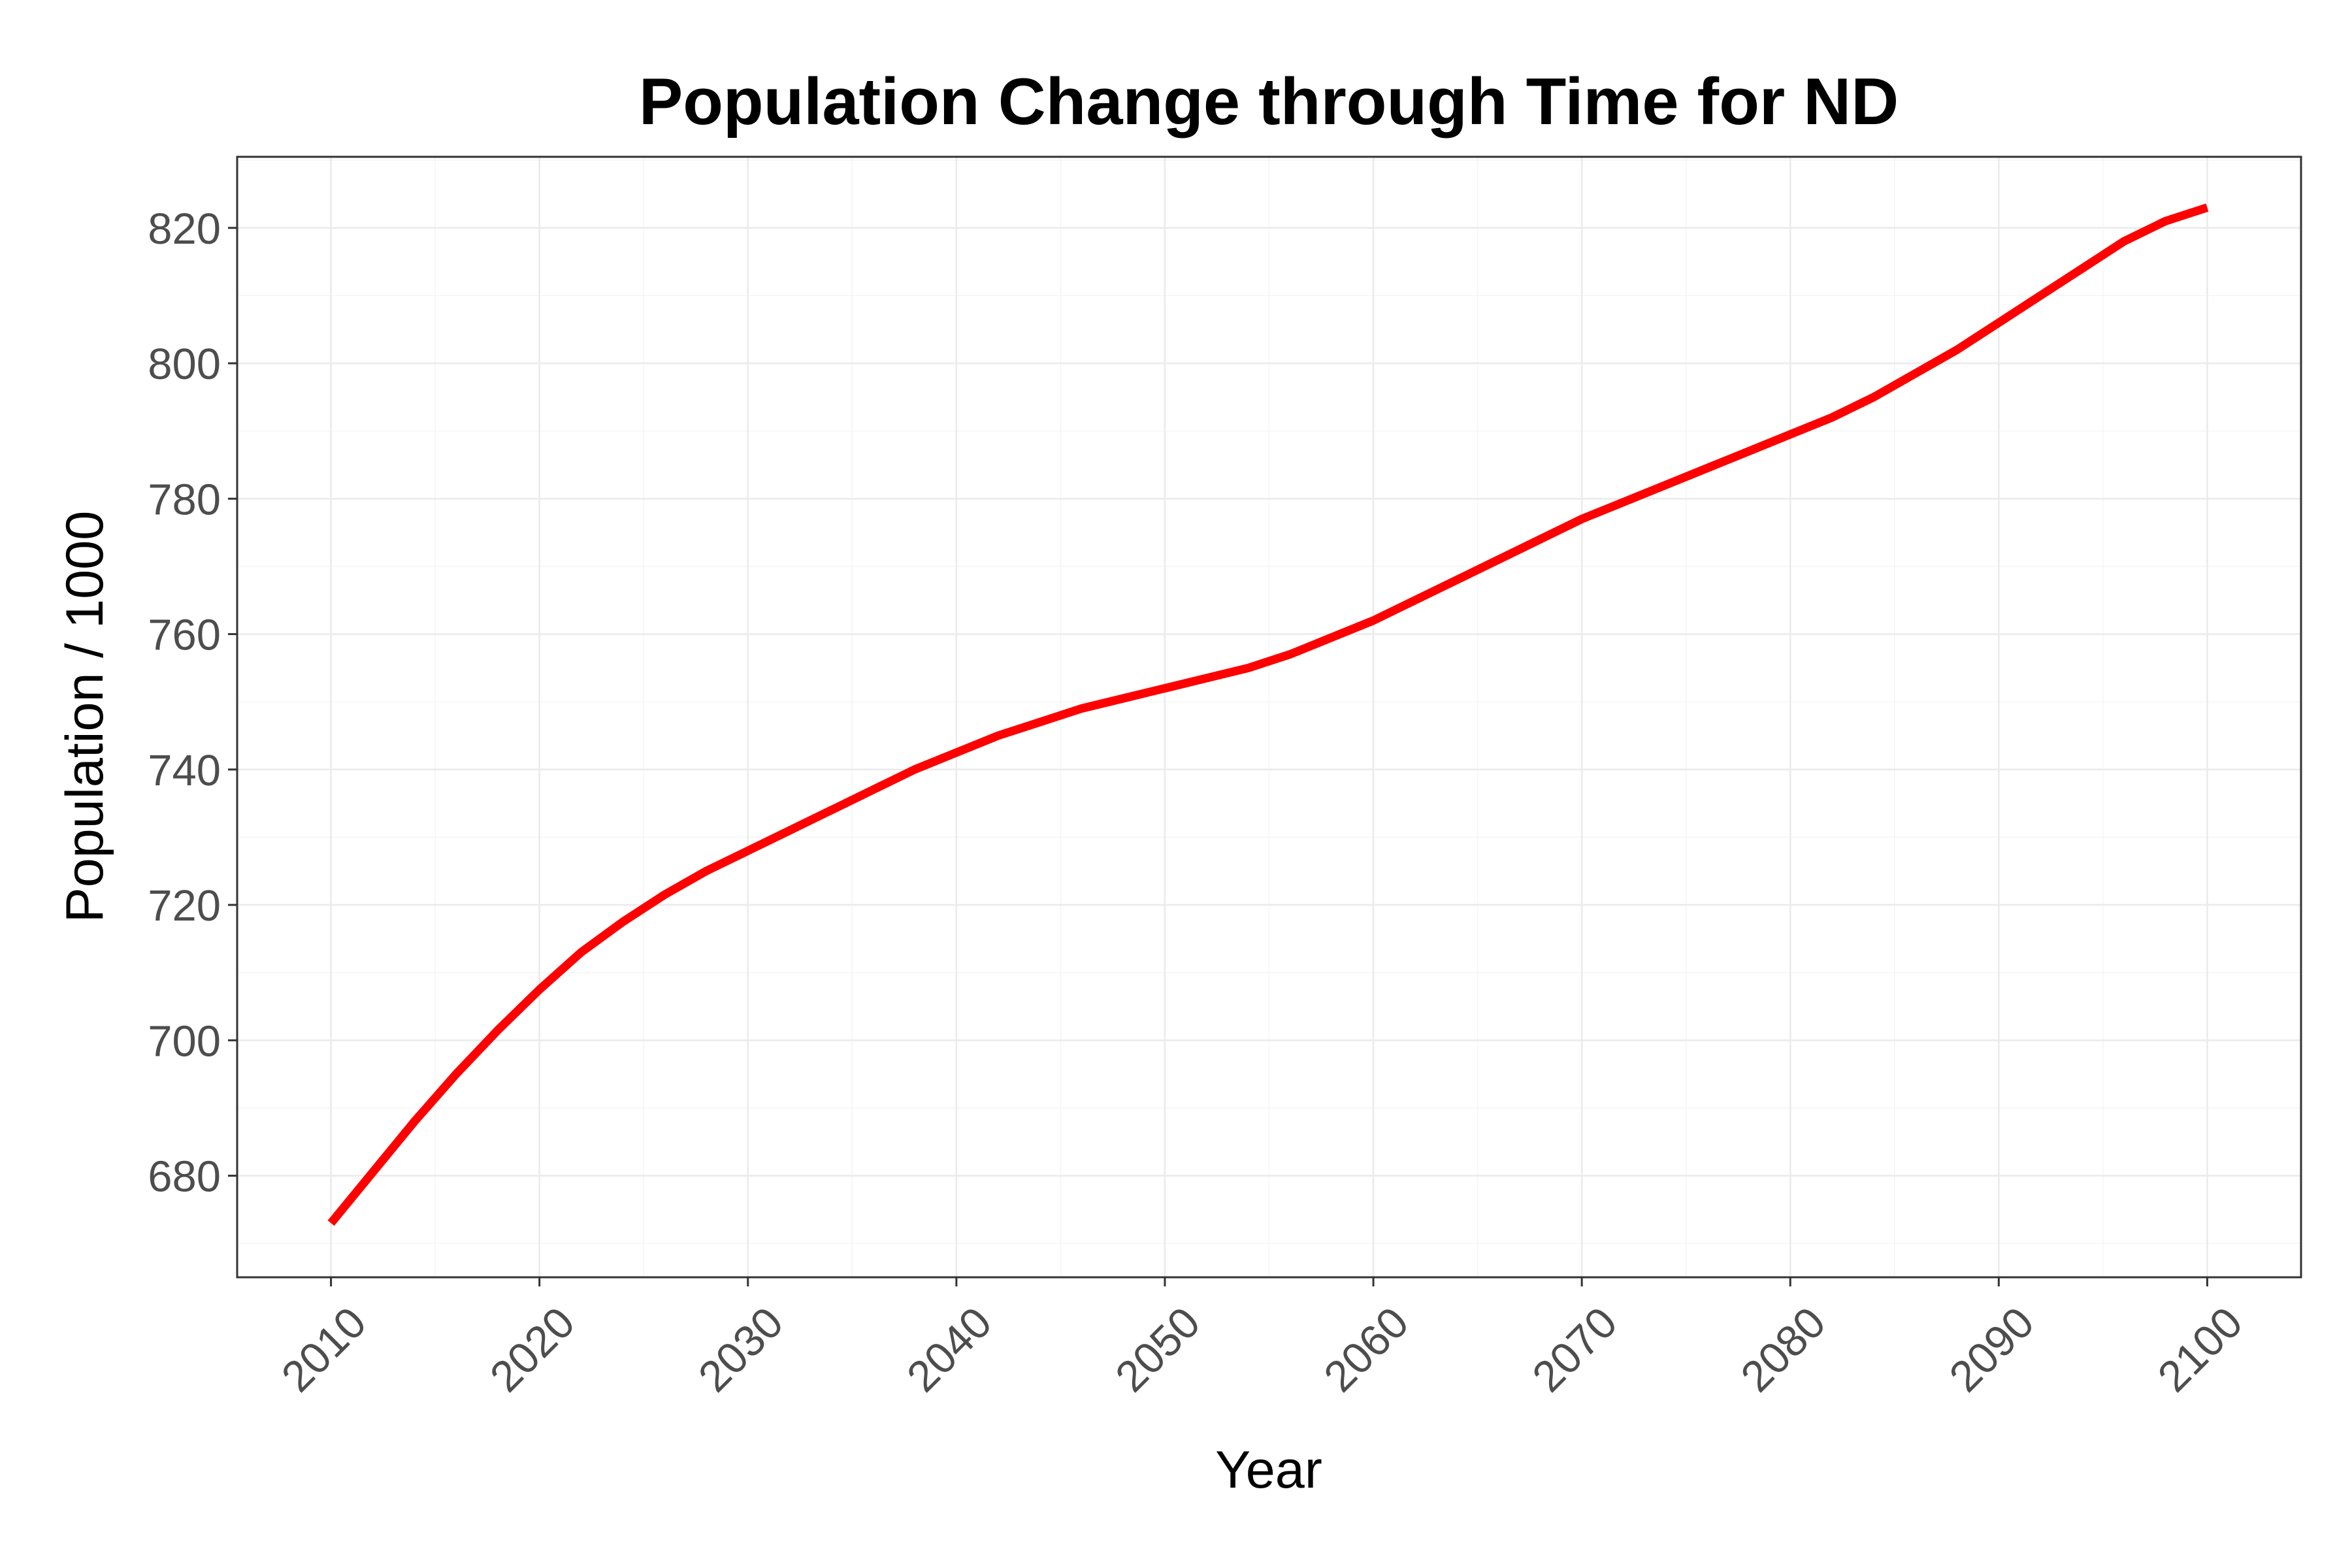 Image resolution: width=2352 pixels, height=1568 pixels. What do you see at coordinates (184, 1041) in the screenshot?
I see `y-tick-label: 700` at bounding box center [184, 1041].